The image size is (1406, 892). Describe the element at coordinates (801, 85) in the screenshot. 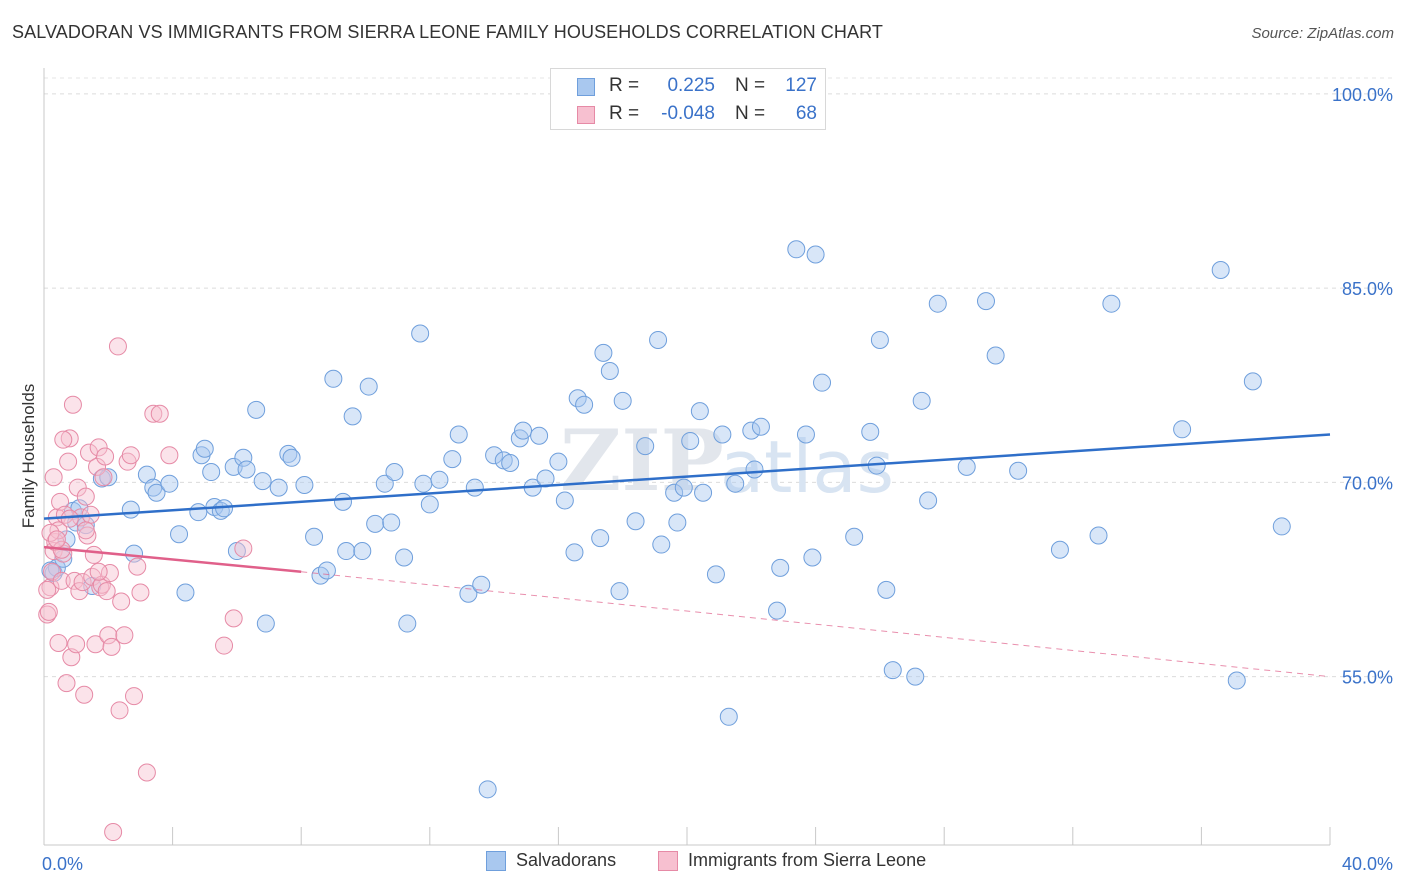

I see `stats-n-value: 127` at that location.